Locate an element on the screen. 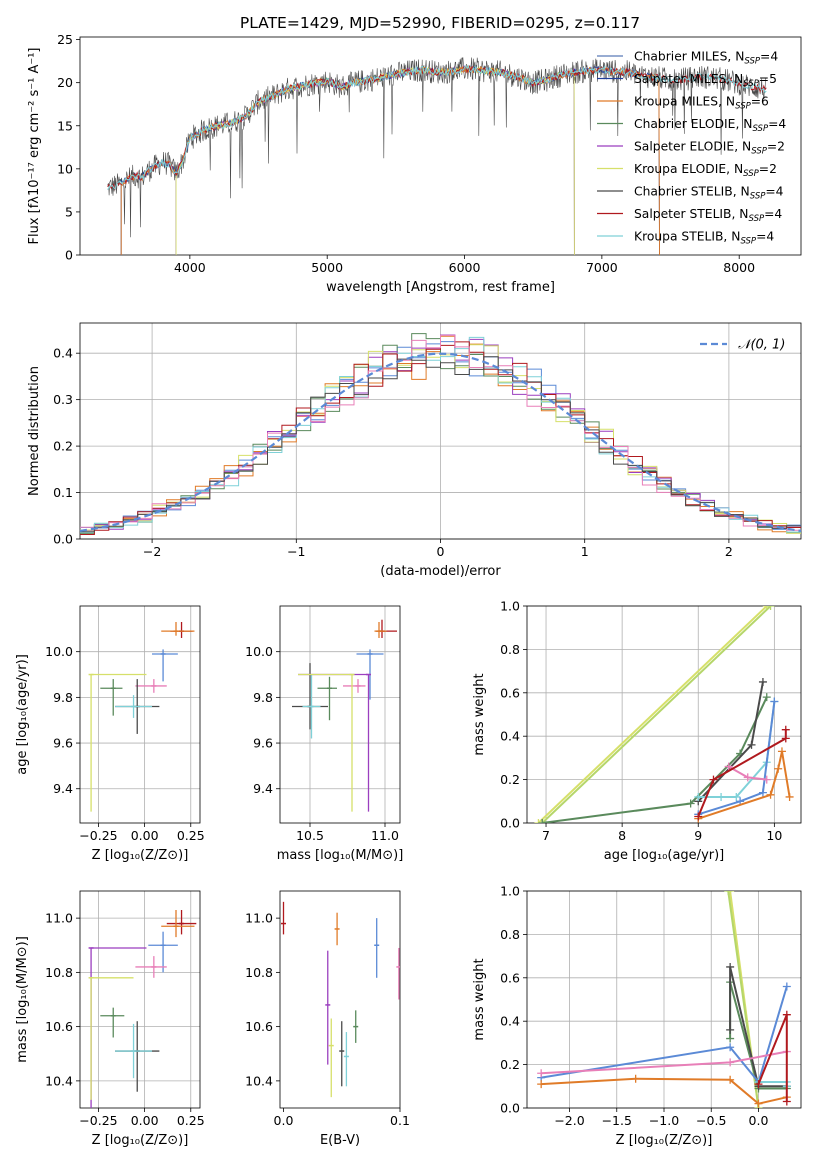 This screenshot has width=819, height=1170. y-tick-label: 9.4 is located at coordinates (63, 788).